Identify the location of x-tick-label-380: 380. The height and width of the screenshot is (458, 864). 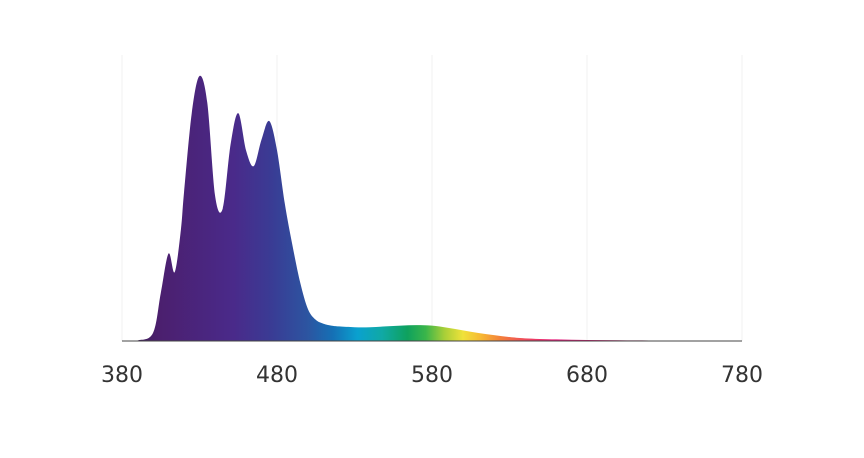
(122, 375).